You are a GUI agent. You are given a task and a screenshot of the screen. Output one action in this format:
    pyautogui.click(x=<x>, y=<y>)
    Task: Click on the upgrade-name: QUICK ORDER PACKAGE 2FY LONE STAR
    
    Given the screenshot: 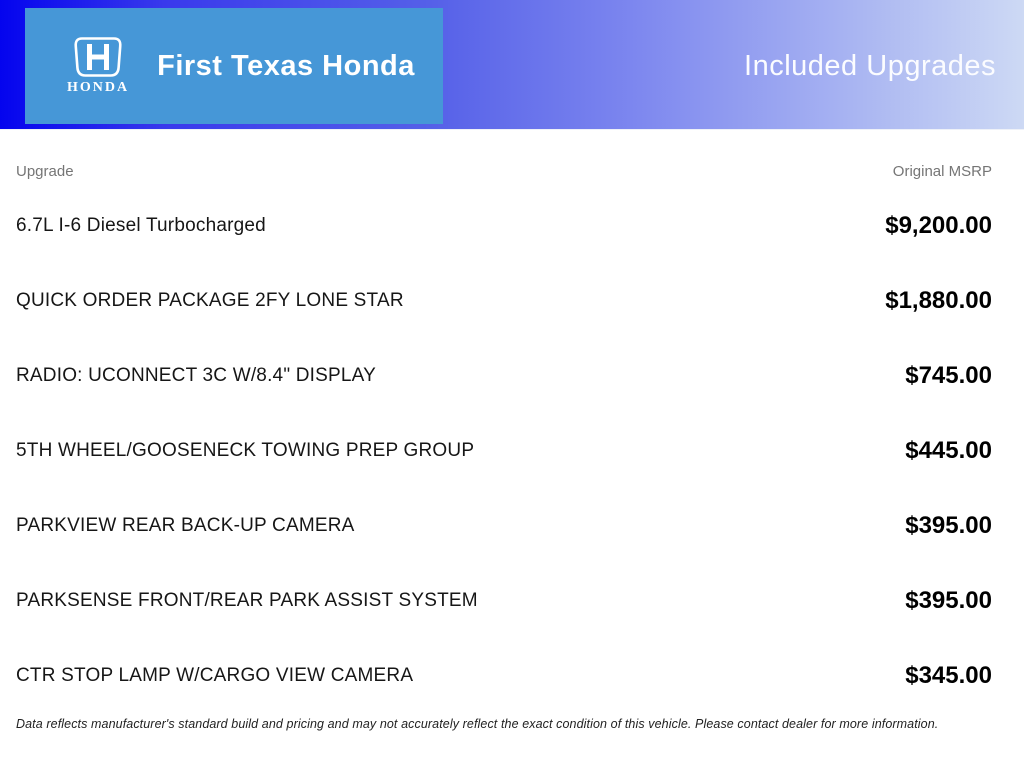 What is the action you would take?
    pyautogui.click(x=210, y=300)
    